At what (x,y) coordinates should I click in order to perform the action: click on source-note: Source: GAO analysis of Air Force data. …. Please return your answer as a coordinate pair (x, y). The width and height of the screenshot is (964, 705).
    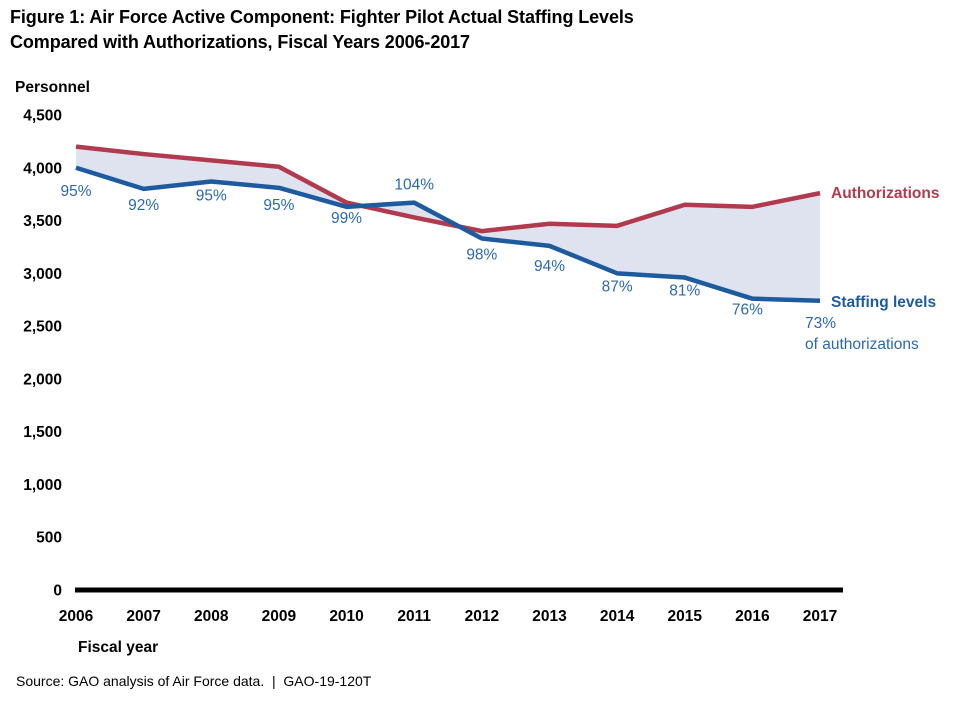
    Looking at the image, I should click on (194, 681).